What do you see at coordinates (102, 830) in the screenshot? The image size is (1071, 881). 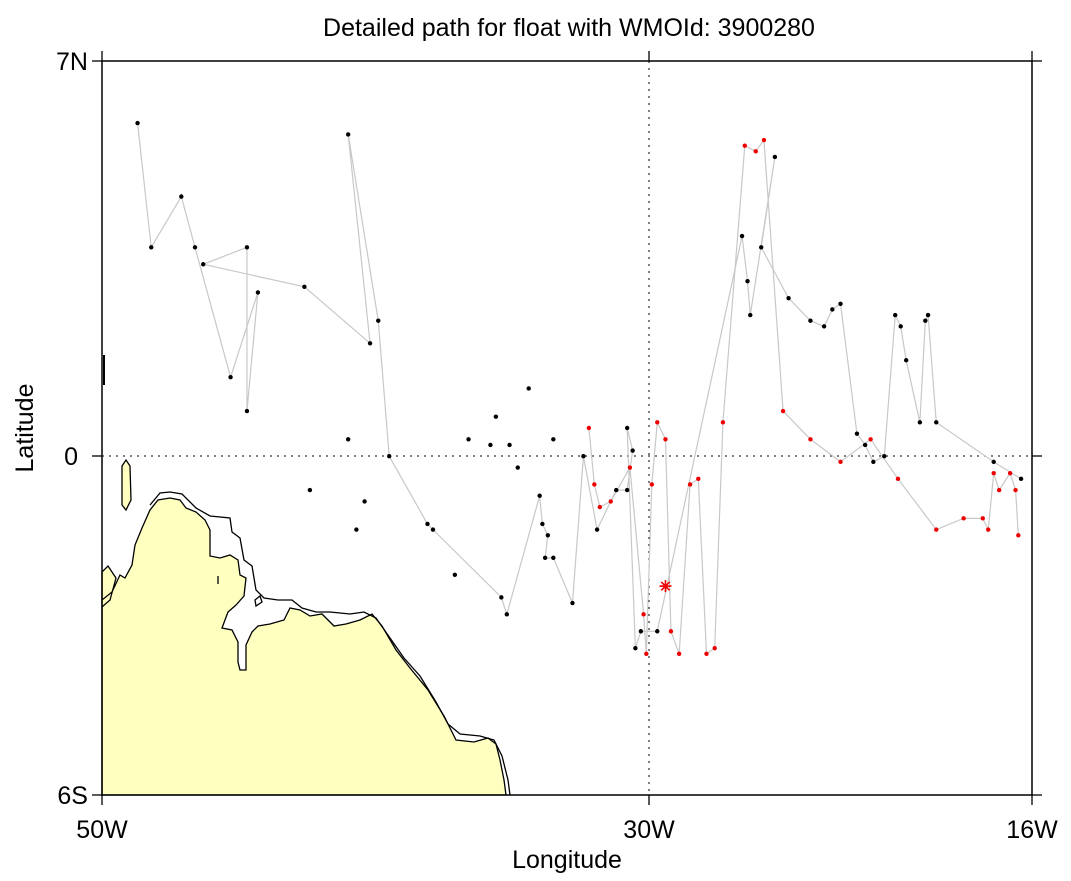 I see `x-tick-label-50W: 50W` at bounding box center [102, 830].